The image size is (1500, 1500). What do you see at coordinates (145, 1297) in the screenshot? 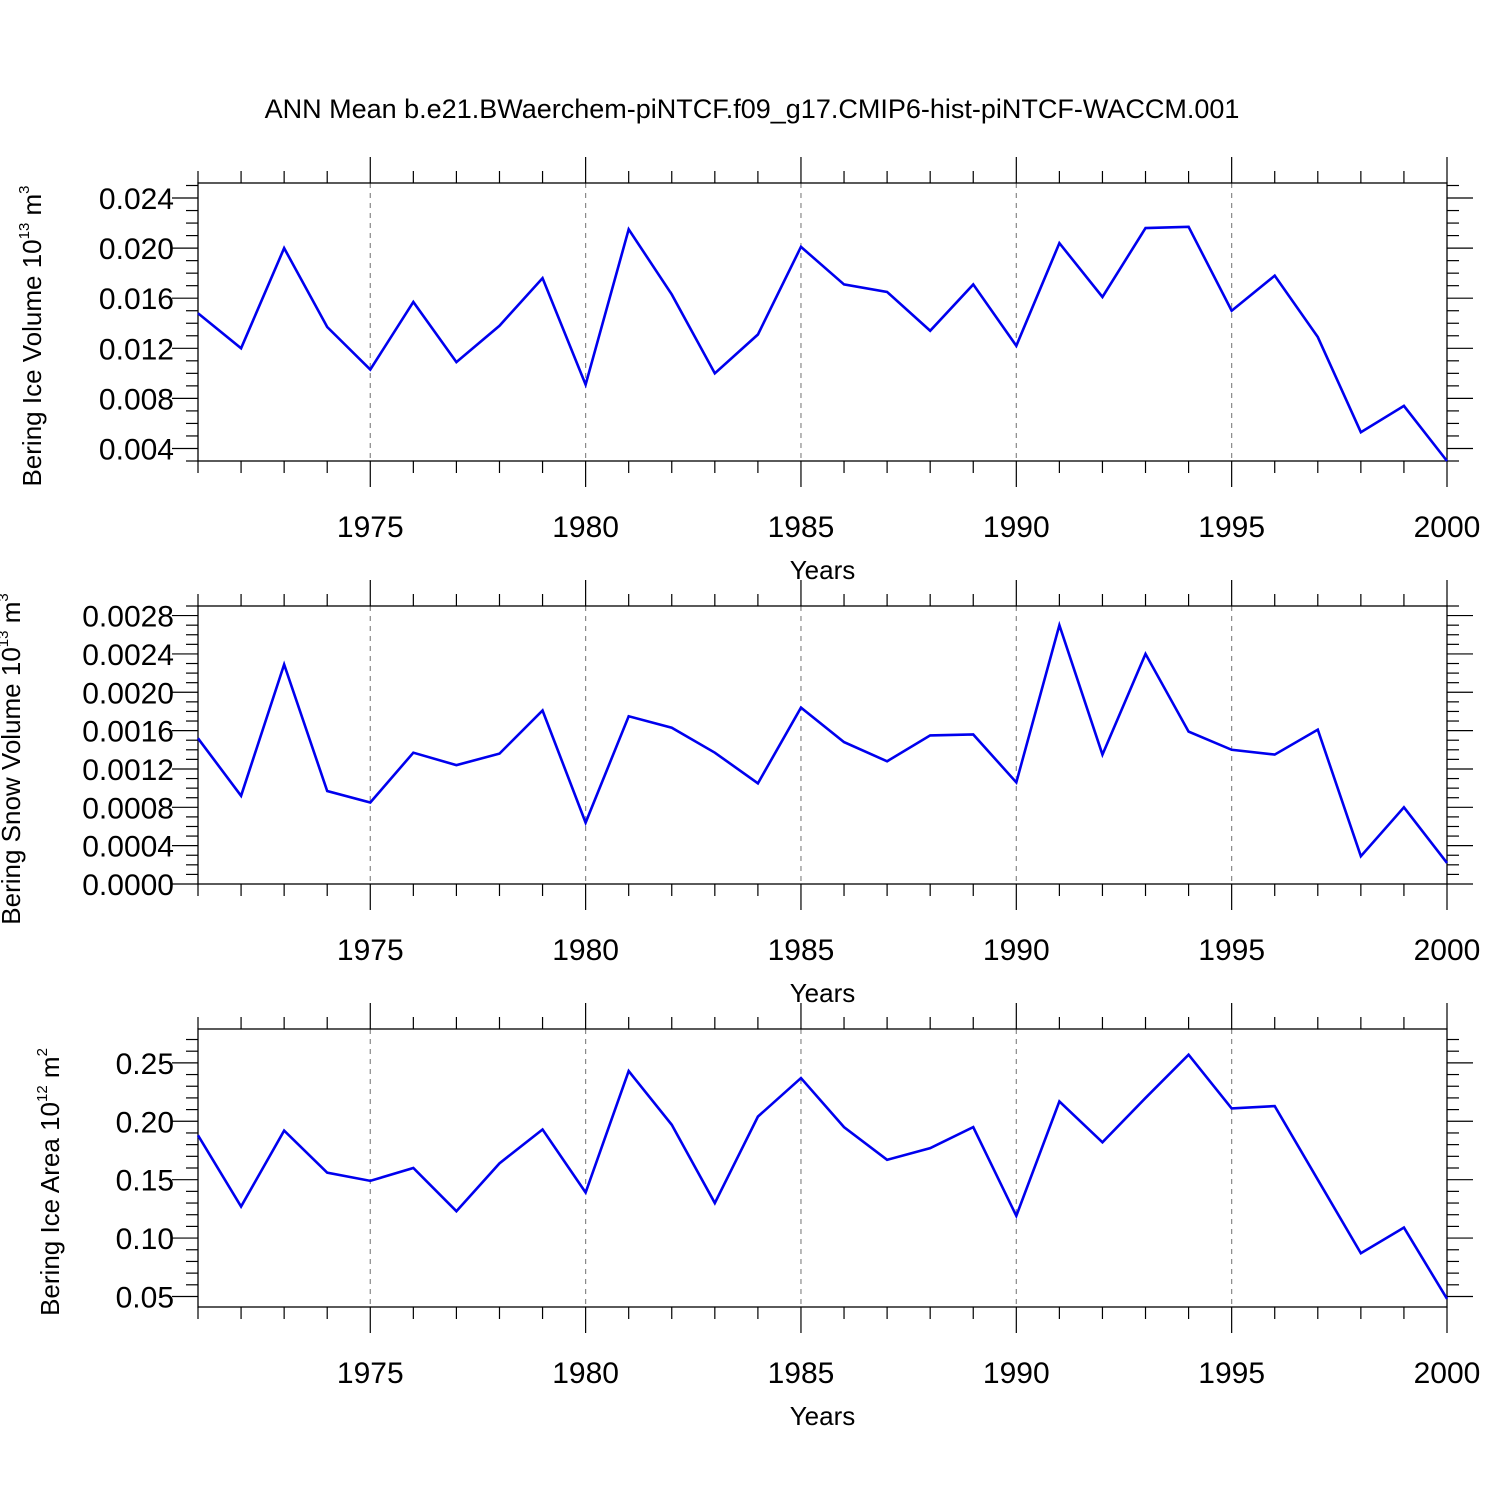
I see `panel-3-y-tick-label: 0.05` at bounding box center [145, 1297].